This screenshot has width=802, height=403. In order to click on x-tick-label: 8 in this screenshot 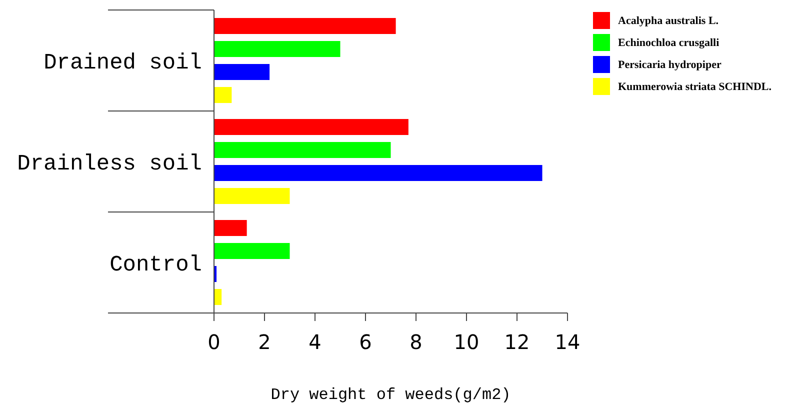, I will do `click(416, 342)`.